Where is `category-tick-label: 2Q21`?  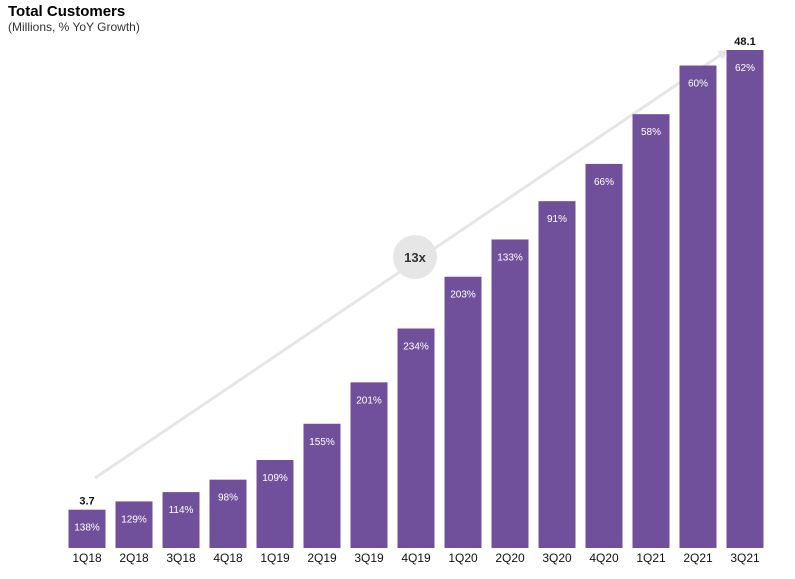 category-tick-label: 2Q21 is located at coordinates (698, 558).